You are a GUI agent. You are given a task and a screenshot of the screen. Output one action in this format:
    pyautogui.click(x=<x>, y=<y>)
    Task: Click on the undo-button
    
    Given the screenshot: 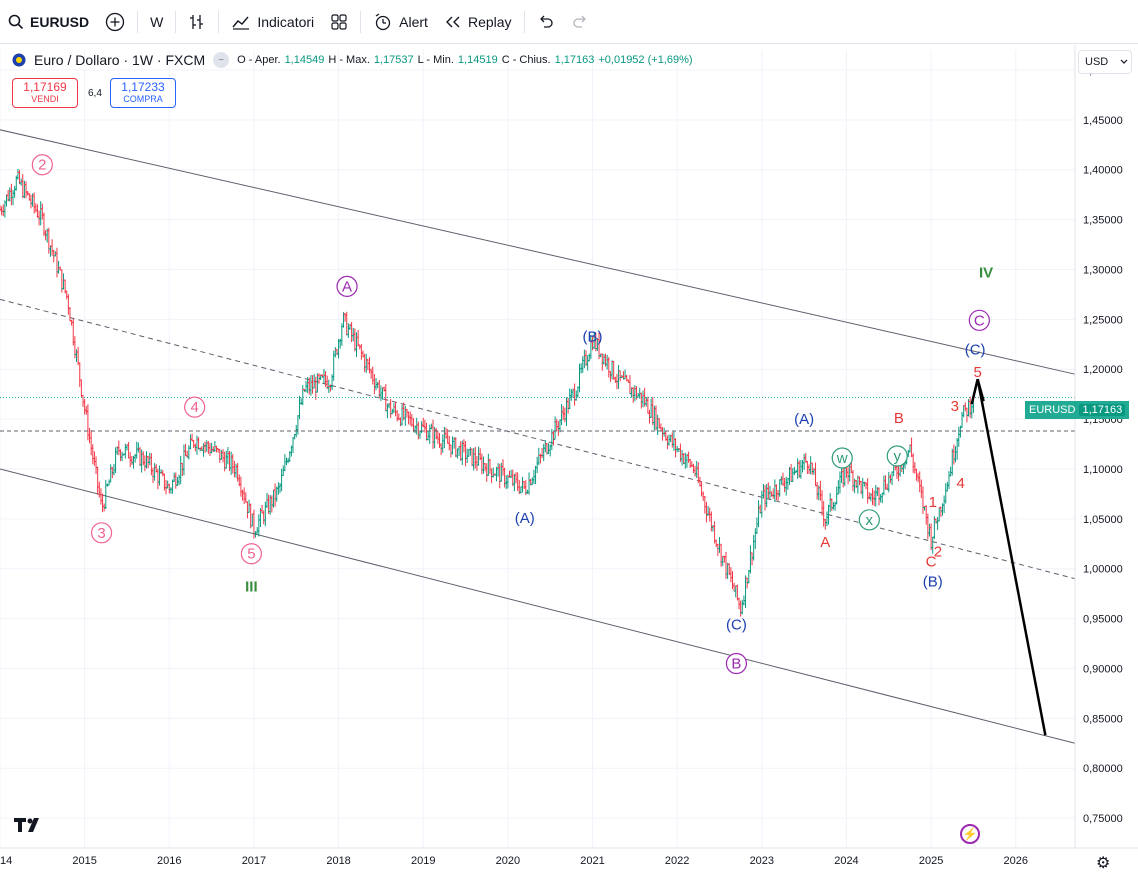 What is the action you would take?
    pyautogui.click(x=546, y=22)
    